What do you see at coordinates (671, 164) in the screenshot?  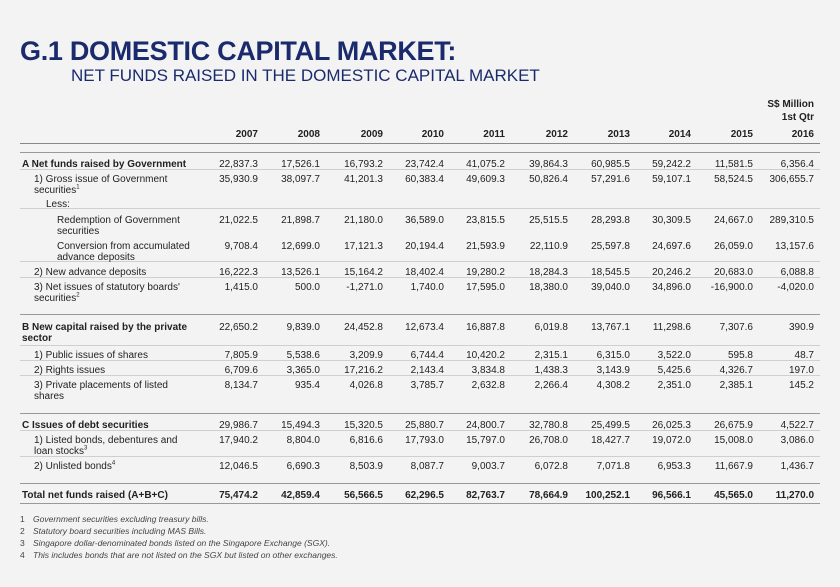 I see `table-cell: 59,242.2` at bounding box center [671, 164].